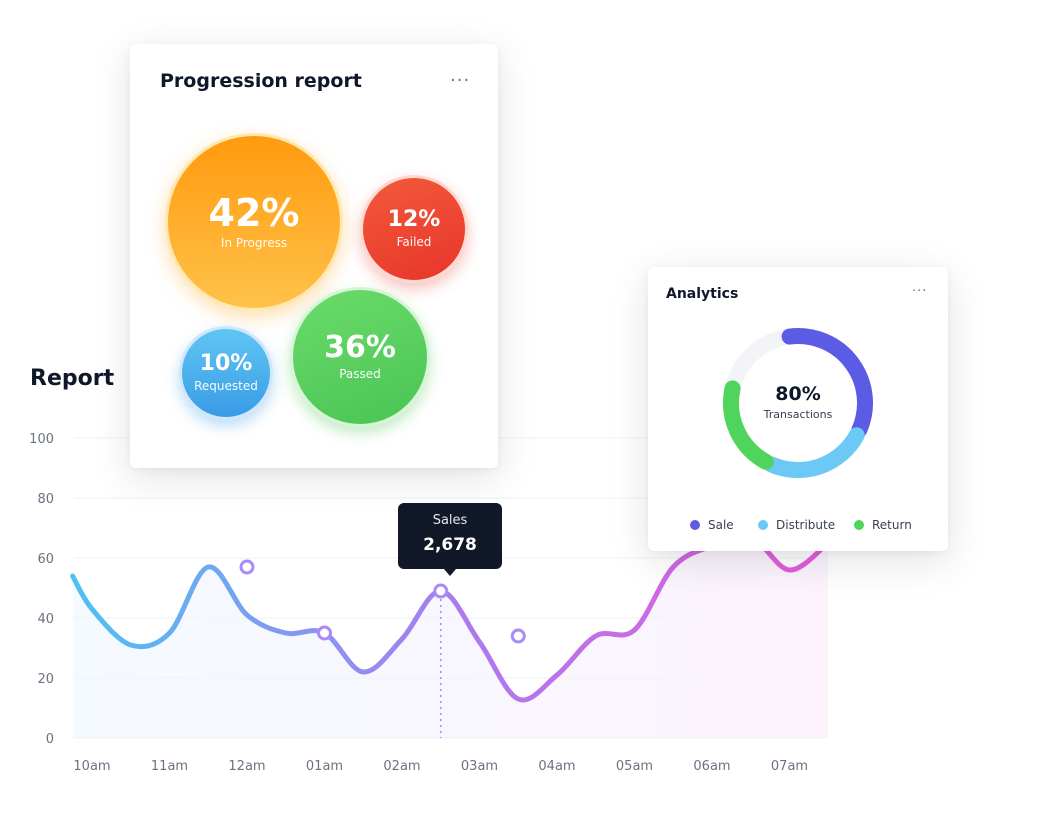  I want to click on x-tick-label: 11am, so click(169, 766).